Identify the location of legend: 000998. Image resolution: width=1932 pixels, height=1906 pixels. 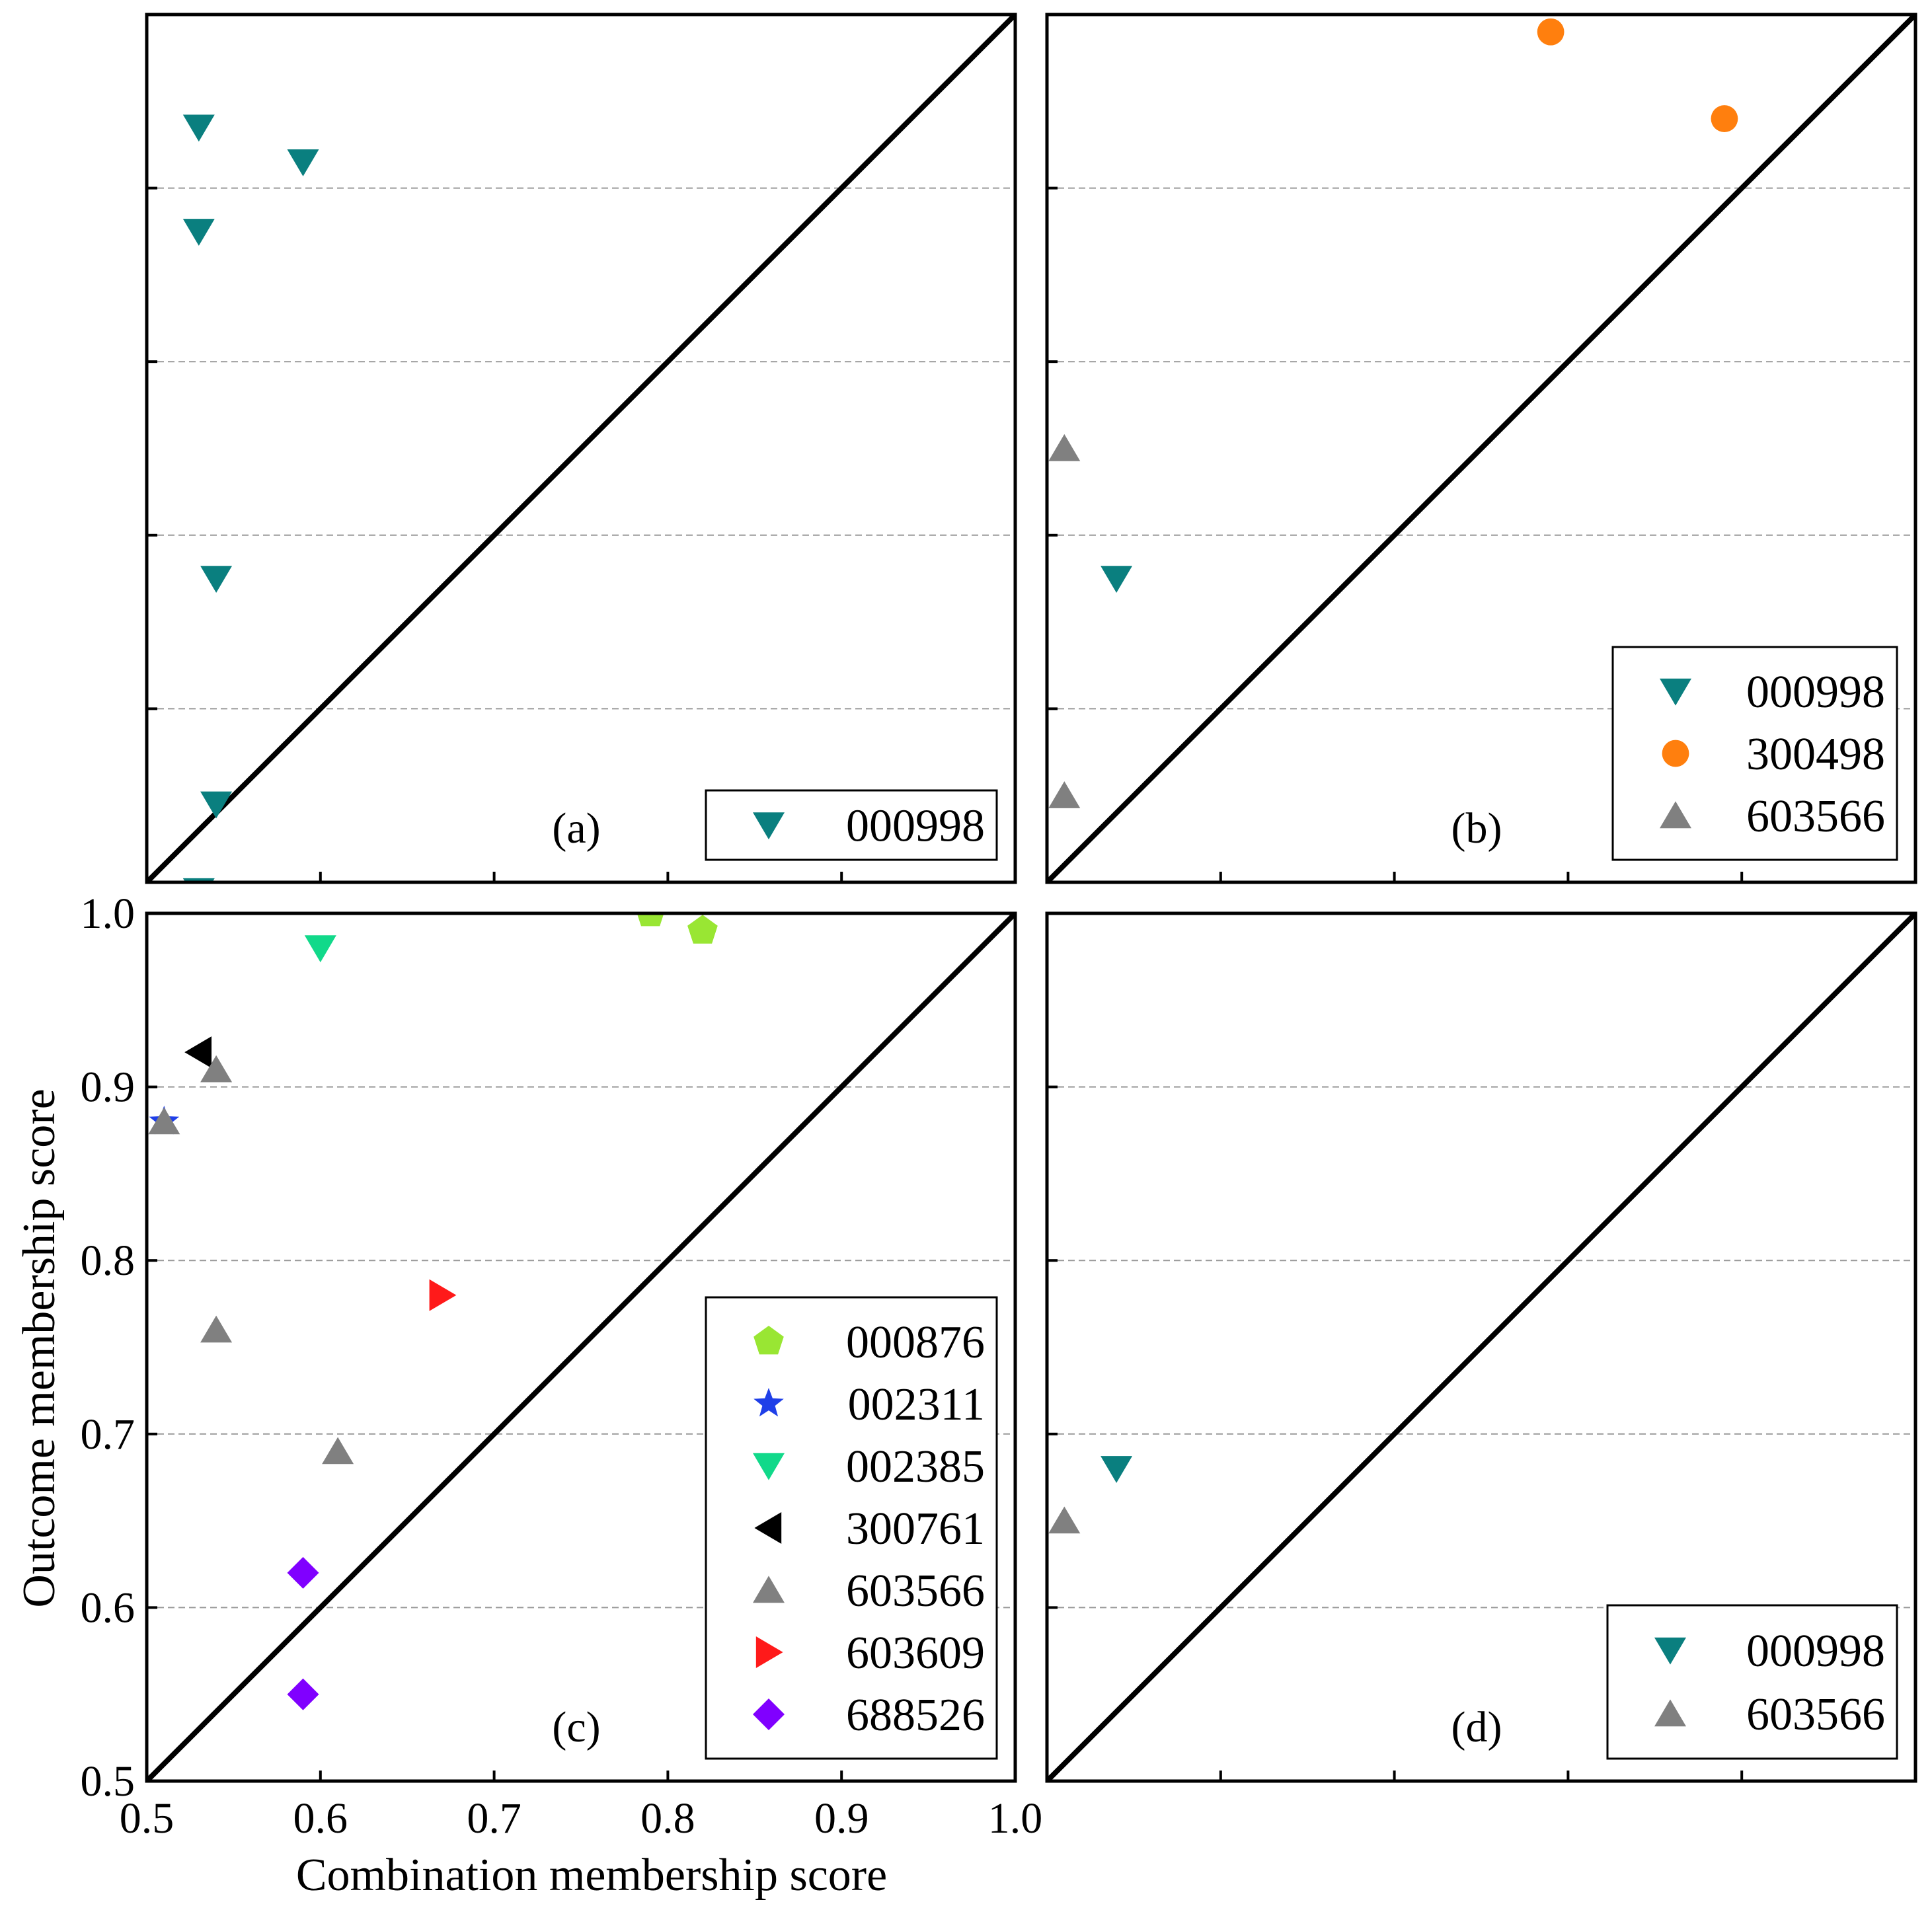
(851, 825).